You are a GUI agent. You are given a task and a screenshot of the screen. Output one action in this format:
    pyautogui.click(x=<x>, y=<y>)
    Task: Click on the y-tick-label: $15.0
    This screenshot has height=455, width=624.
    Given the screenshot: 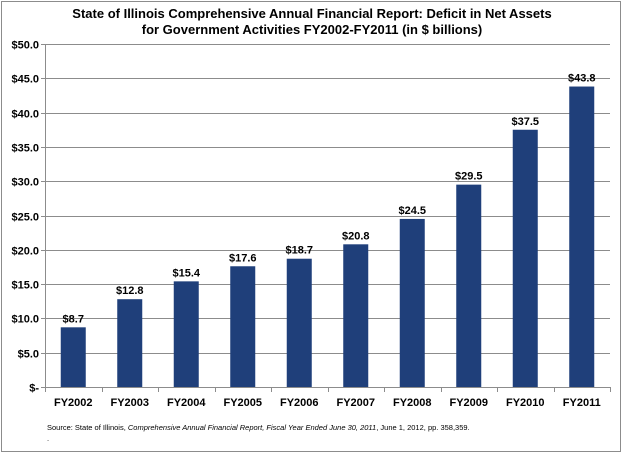 What is the action you would take?
    pyautogui.click(x=25, y=286)
    